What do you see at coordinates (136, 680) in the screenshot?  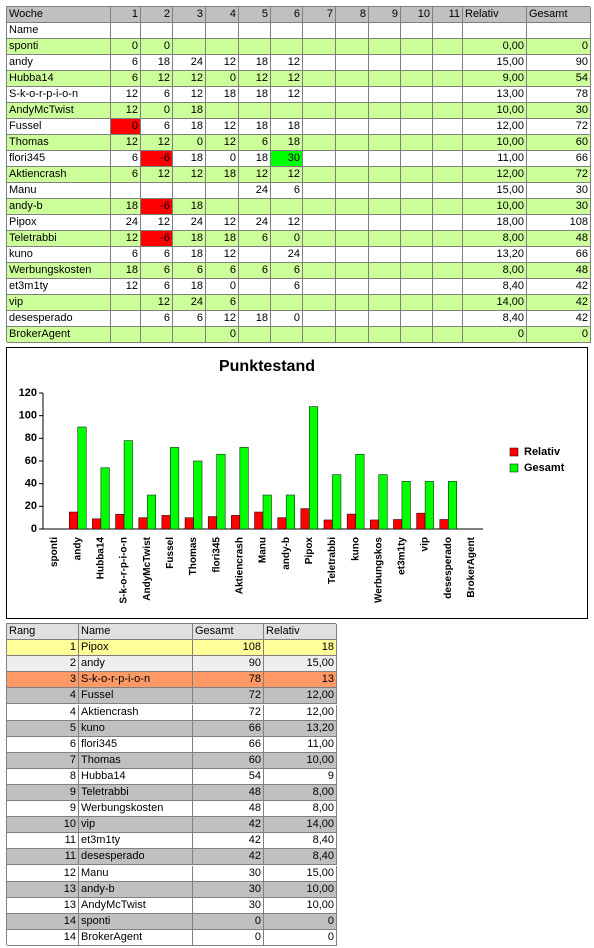 I see `table-cell: S-k-o-r-p-i-o-n` at bounding box center [136, 680].